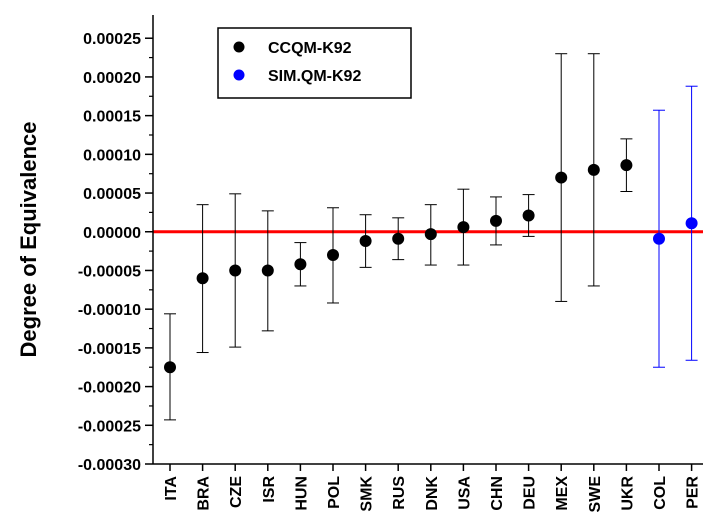  Describe the element at coordinates (333, 254) in the screenshot. I see `data-point-POL` at that location.